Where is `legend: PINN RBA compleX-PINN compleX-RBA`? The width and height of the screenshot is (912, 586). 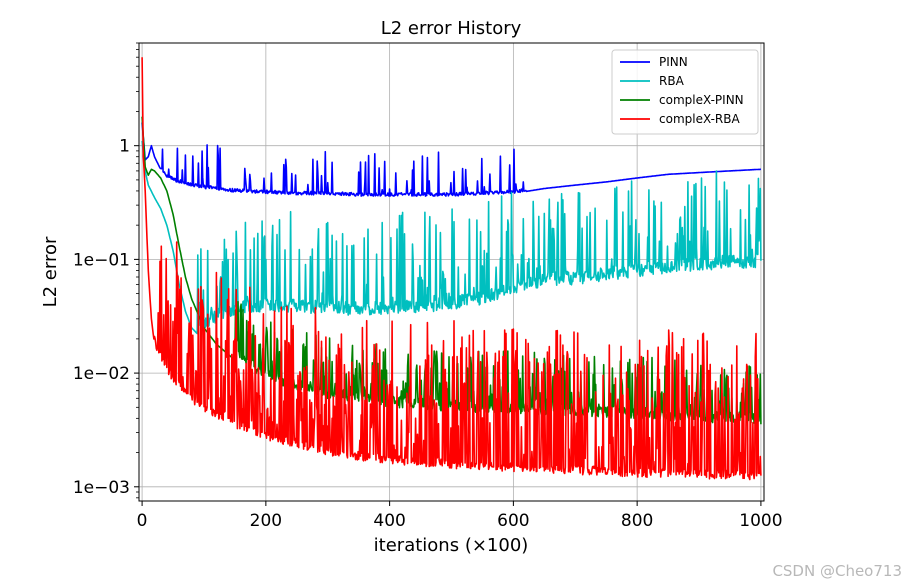
legend: PINN RBA compleX-PINN compleX-RBA is located at coordinates (685, 92).